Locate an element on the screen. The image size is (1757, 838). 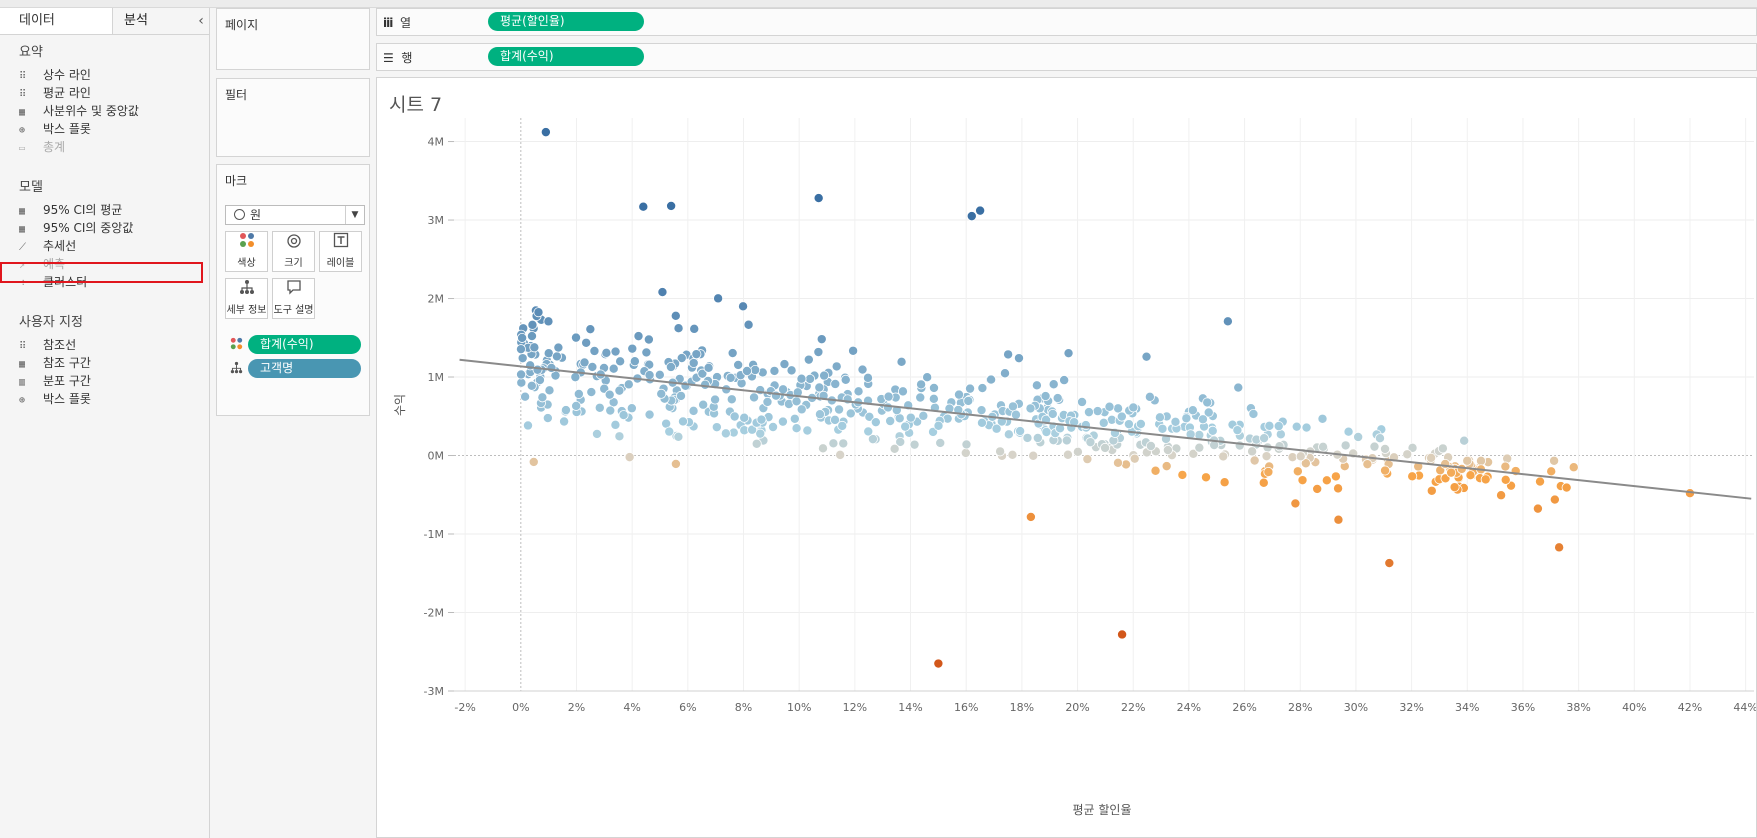
marks-detail-button: 세부 정보 is located at coordinates (246, 298).